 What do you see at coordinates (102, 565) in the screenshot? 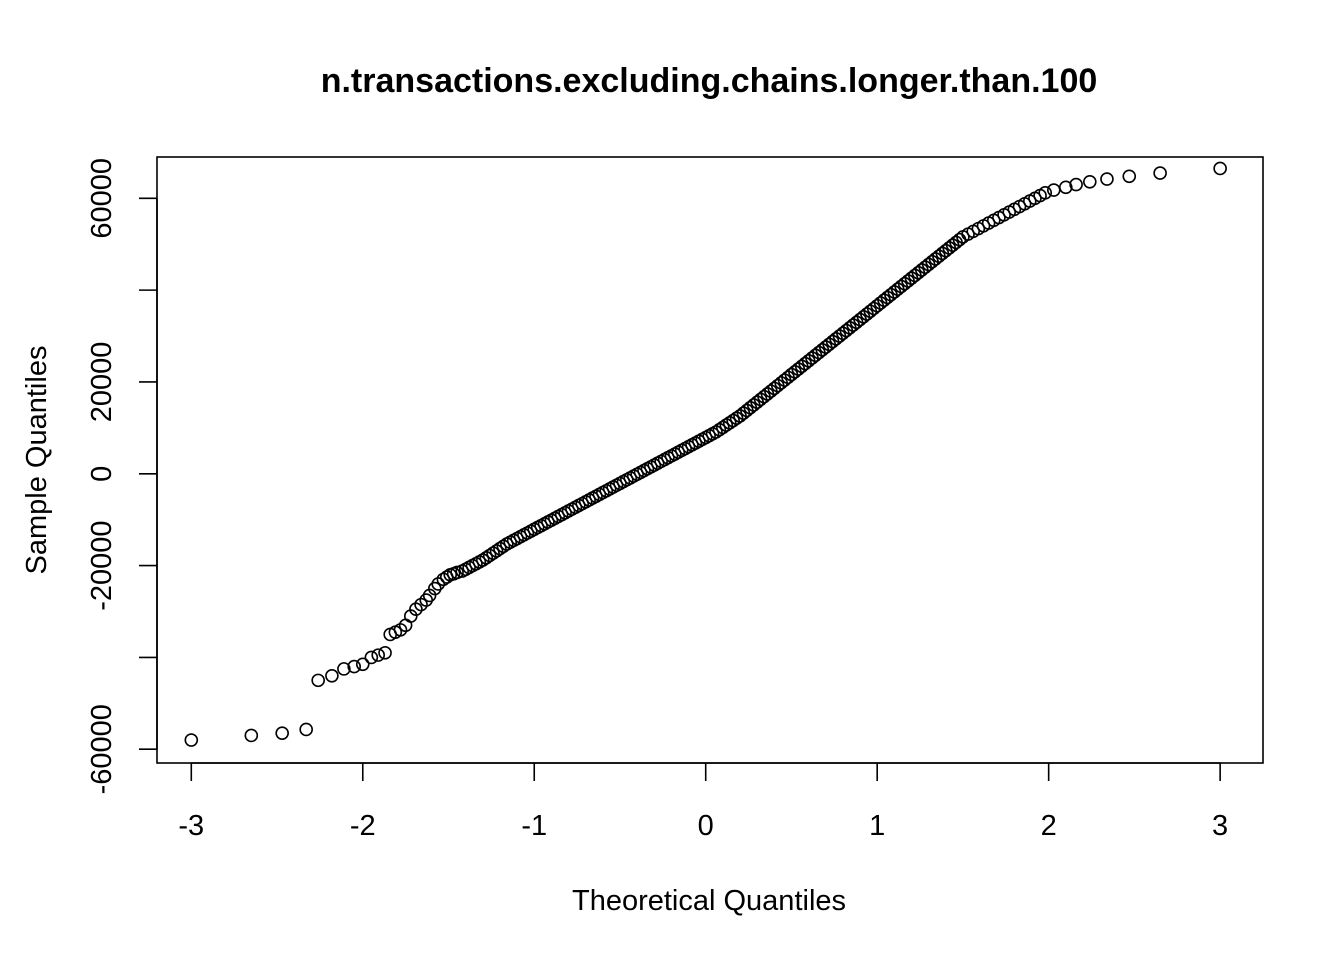
I see `y-tick-label: -20000` at bounding box center [102, 565].